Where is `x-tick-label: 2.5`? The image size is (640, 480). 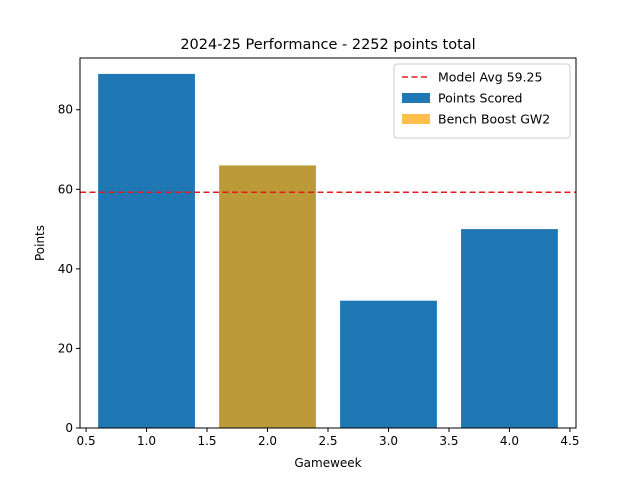 x-tick-label: 2.5 is located at coordinates (327, 441).